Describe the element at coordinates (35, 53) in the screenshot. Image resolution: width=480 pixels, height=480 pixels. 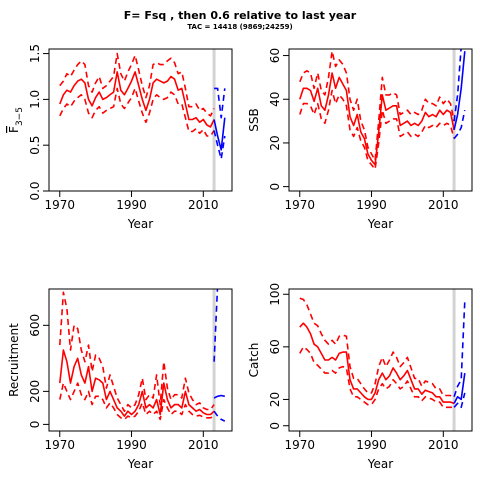
I see `y-tick-label: 1.5` at that location.